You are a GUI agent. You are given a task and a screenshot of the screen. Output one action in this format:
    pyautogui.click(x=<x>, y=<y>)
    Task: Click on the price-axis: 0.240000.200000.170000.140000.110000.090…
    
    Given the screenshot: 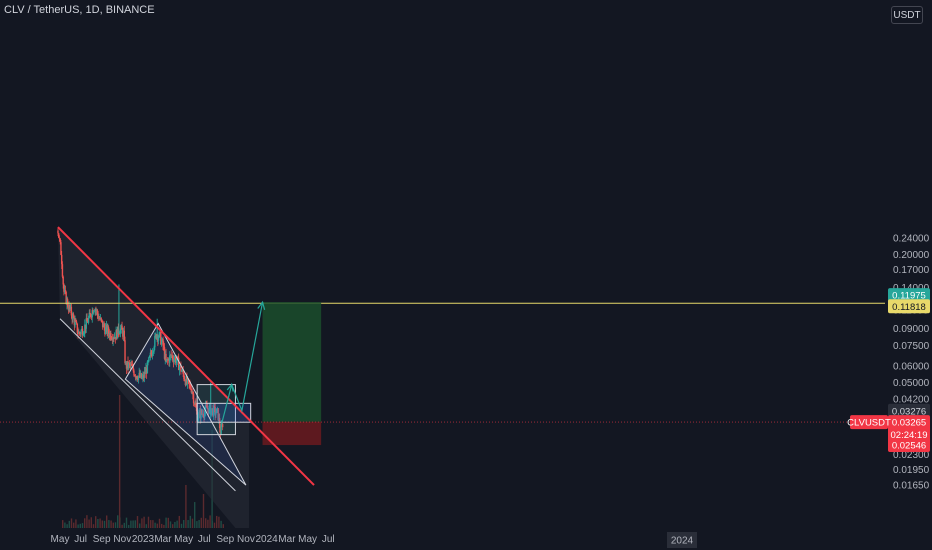 What is the action you would take?
    pyautogui.click(x=908, y=275)
    